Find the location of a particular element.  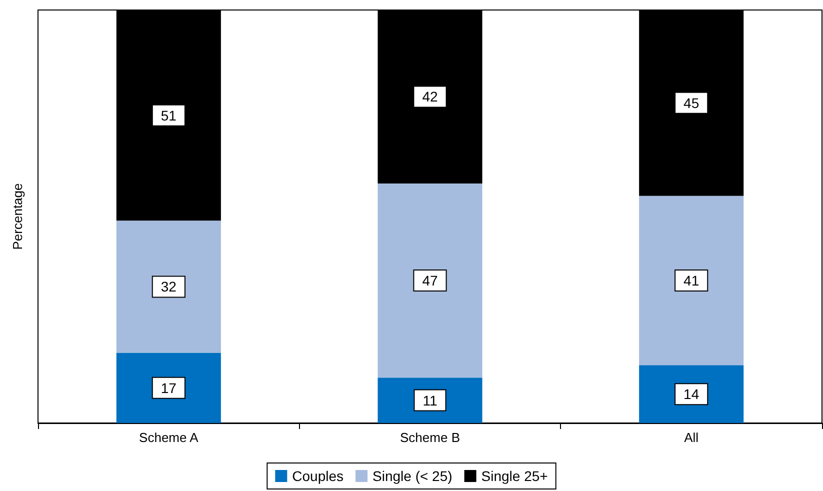

data-label: 41 is located at coordinates (692, 280).